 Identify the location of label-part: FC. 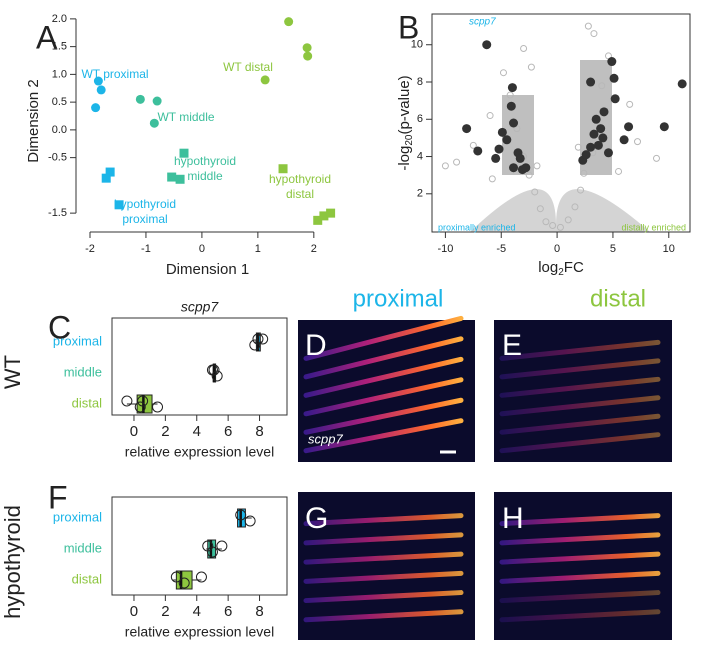
(574, 267).